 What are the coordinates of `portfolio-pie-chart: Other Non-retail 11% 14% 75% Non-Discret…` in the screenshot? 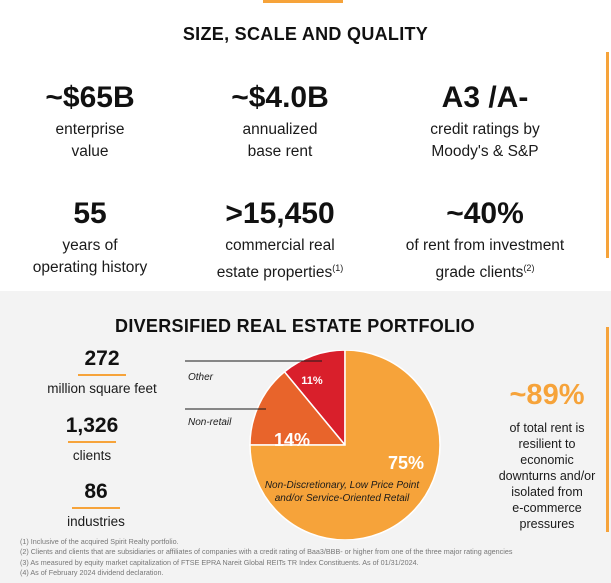 It's located at (313, 445).